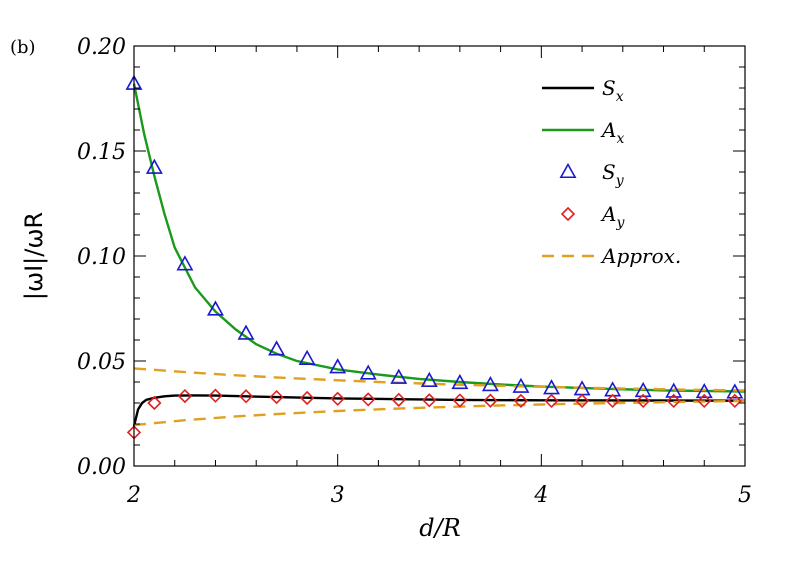 The height and width of the screenshot is (564, 789). I want to click on x-tick-label: 3, so click(338, 495).